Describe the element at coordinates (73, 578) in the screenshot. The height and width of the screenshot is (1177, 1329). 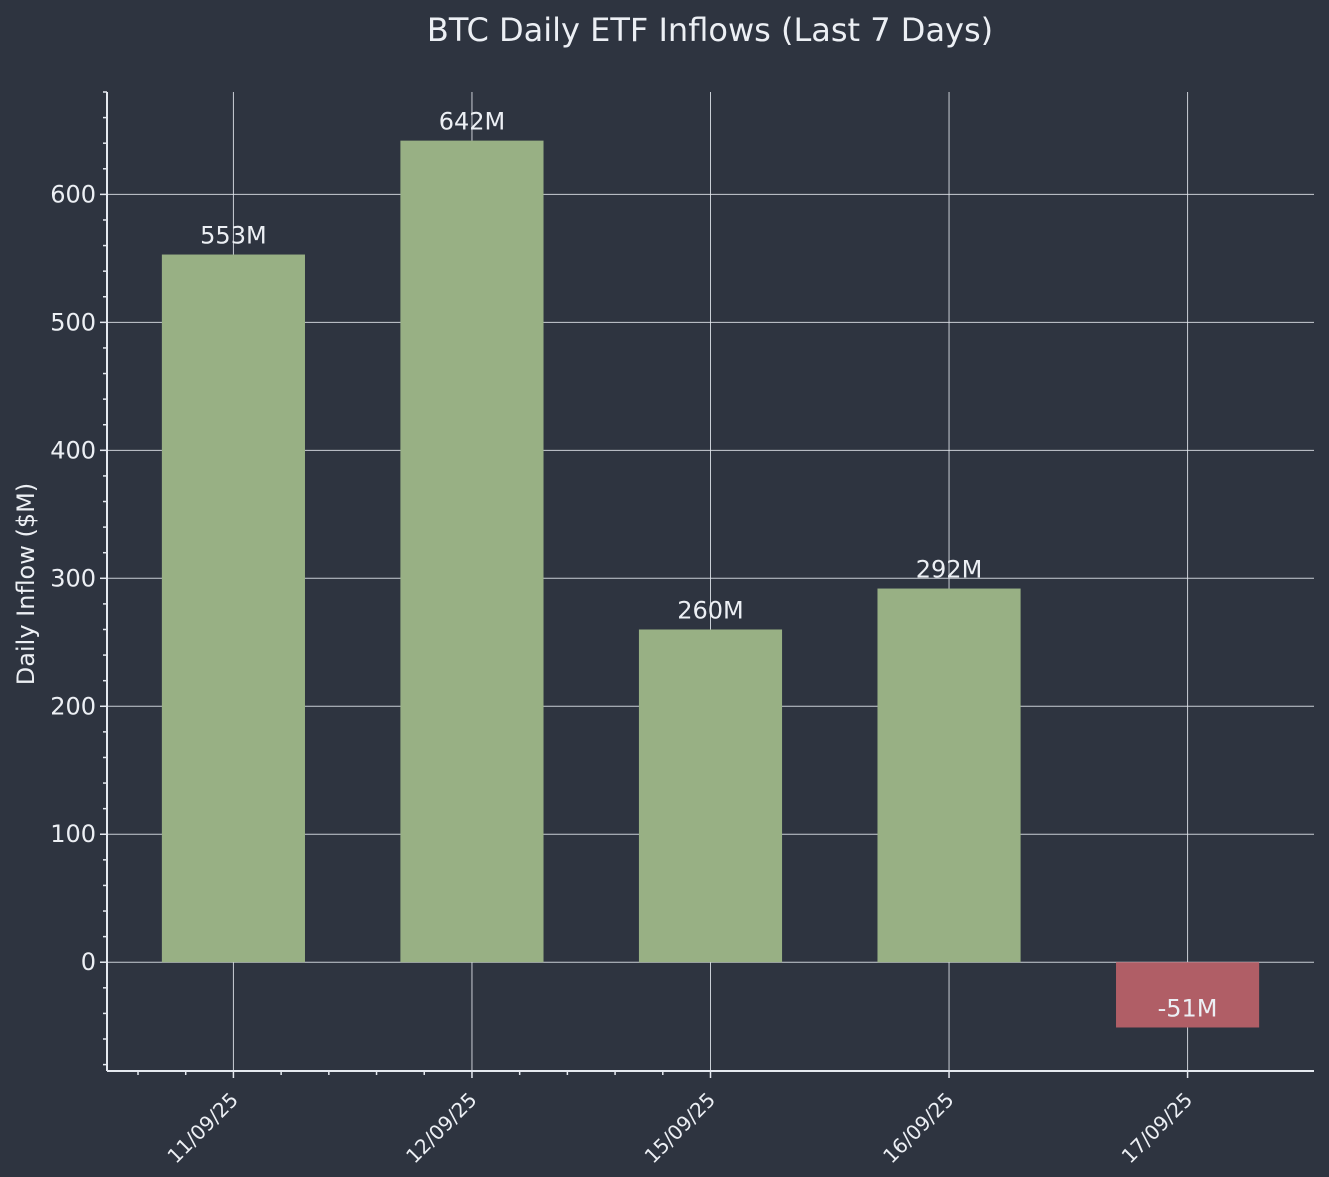
I see `y-tick-label: 300` at that location.